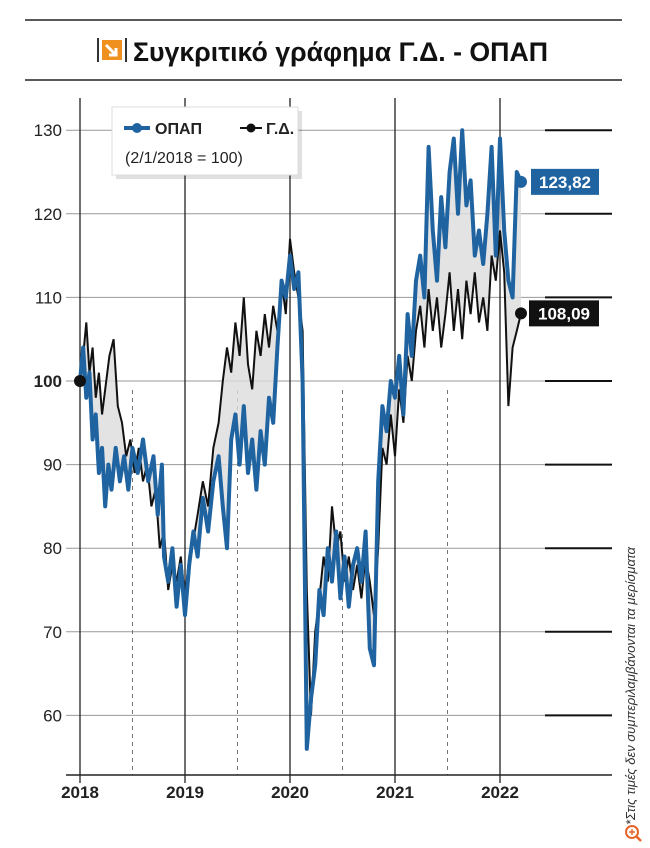 The width and height of the screenshot is (650, 848). I want to click on y-tick-label: 70, so click(52, 632).